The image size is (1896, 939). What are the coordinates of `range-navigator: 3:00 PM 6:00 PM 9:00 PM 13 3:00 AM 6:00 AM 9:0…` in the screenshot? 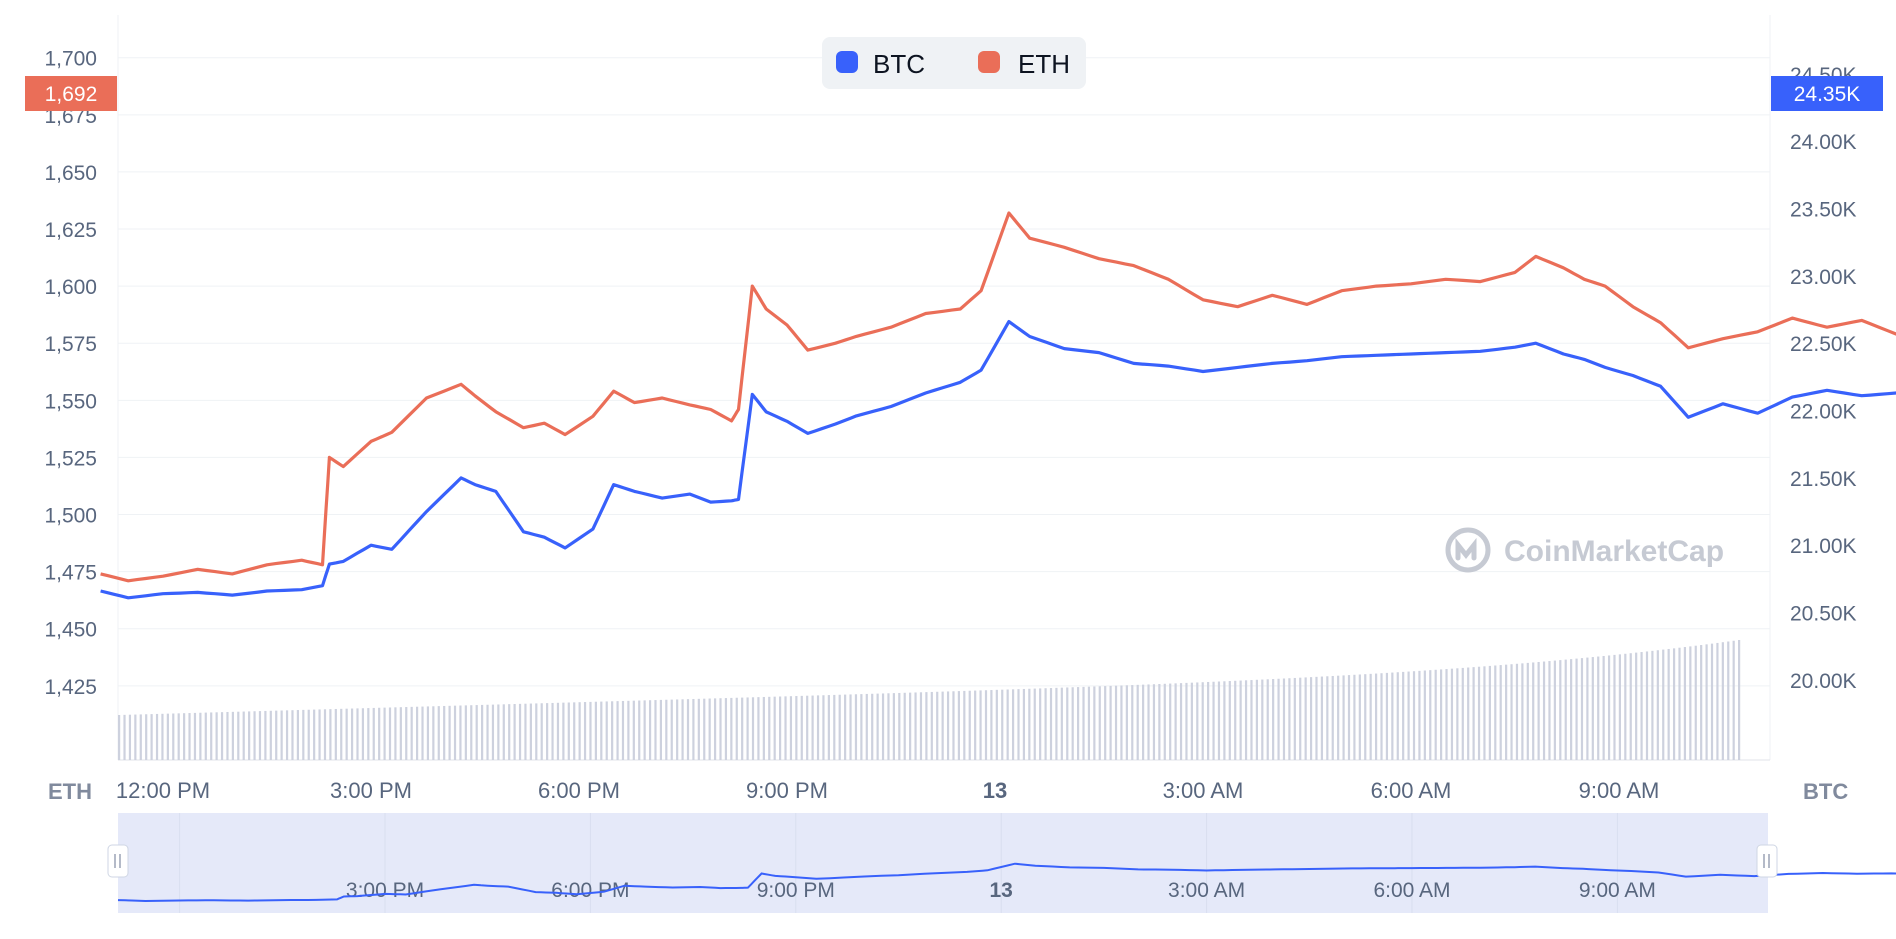 It's located at (1001, 863).